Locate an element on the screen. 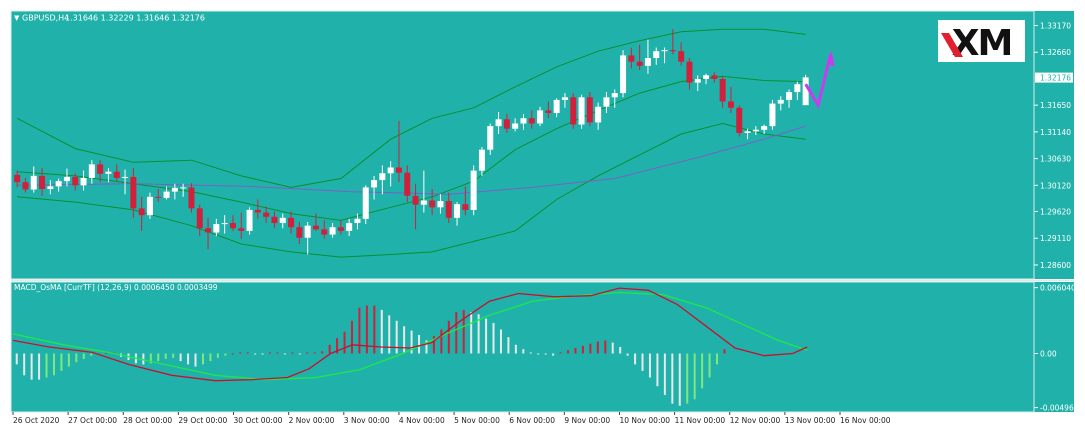 The height and width of the screenshot is (444, 1085). current-price-label: 1.32176 is located at coordinates (1055, 78).